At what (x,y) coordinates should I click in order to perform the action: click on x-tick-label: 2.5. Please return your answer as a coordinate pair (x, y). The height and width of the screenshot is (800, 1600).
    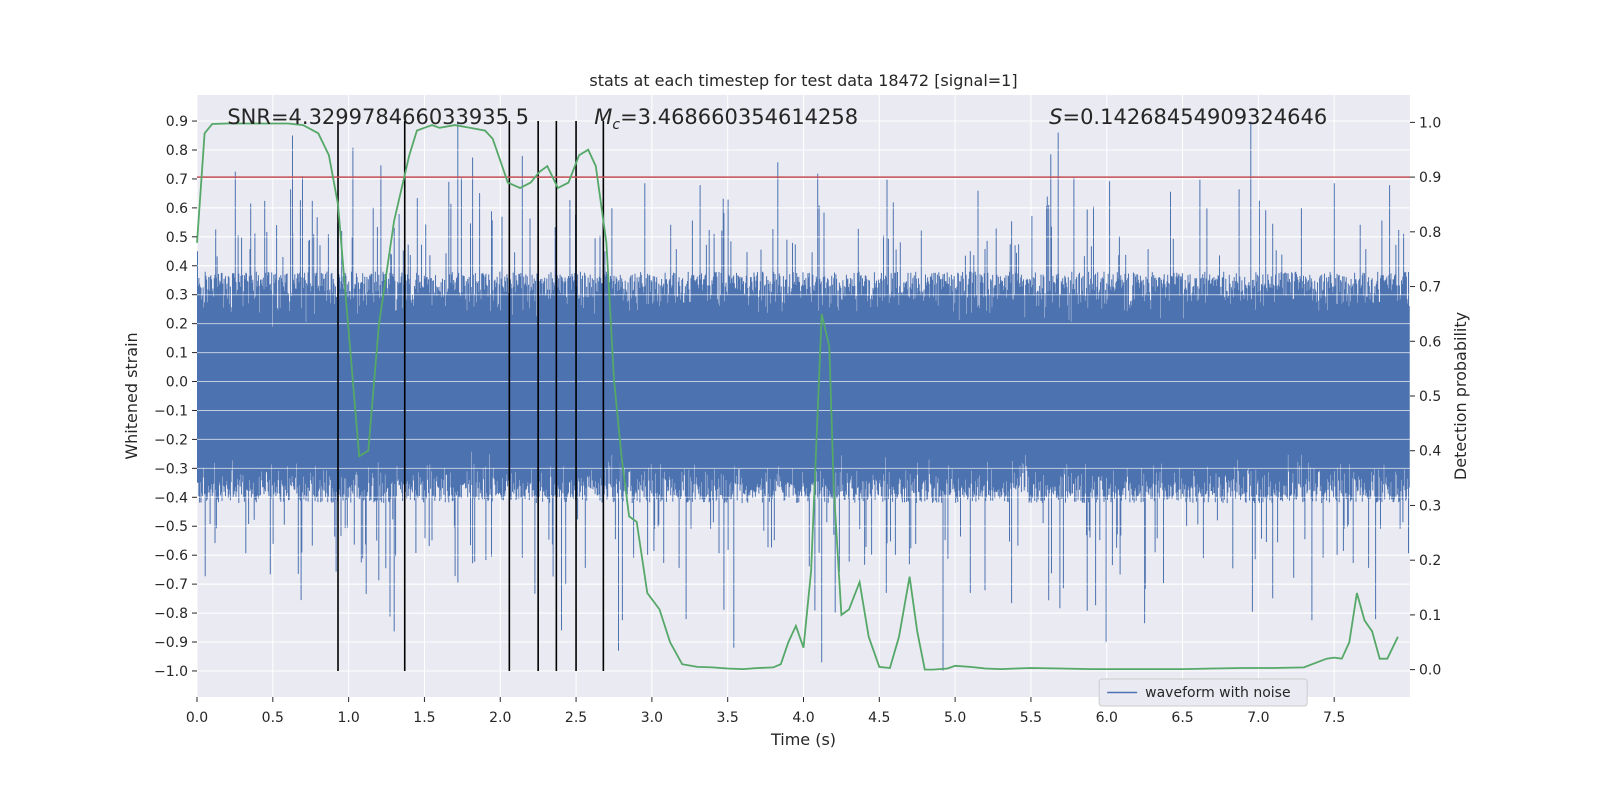
    Looking at the image, I should click on (576, 718).